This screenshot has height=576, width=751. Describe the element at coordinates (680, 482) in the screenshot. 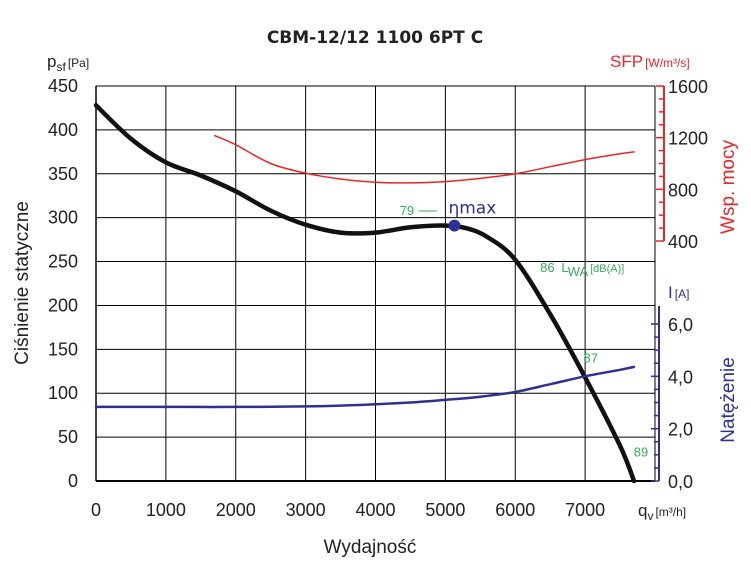

I see `y-right-bottom-tick-label: 0,0` at that location.